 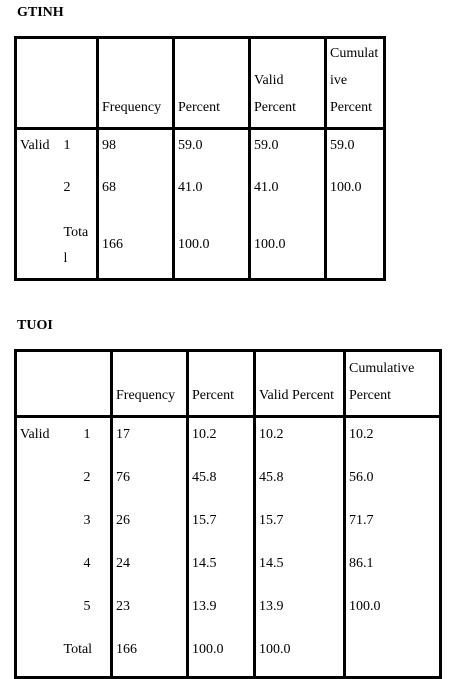 I want to click on header-valid-percent-label: Valid Percent, so click(x=297, y=395).